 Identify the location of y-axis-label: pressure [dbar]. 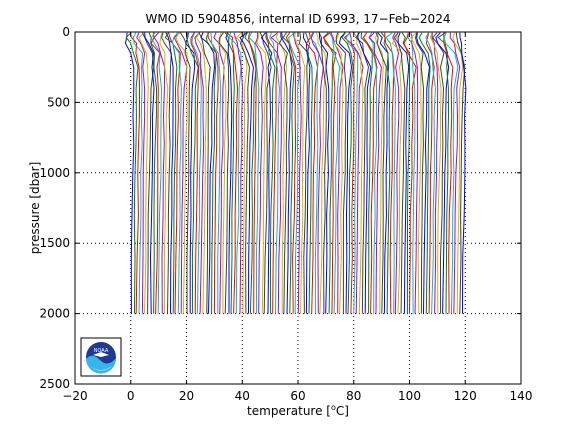
(35, 208).